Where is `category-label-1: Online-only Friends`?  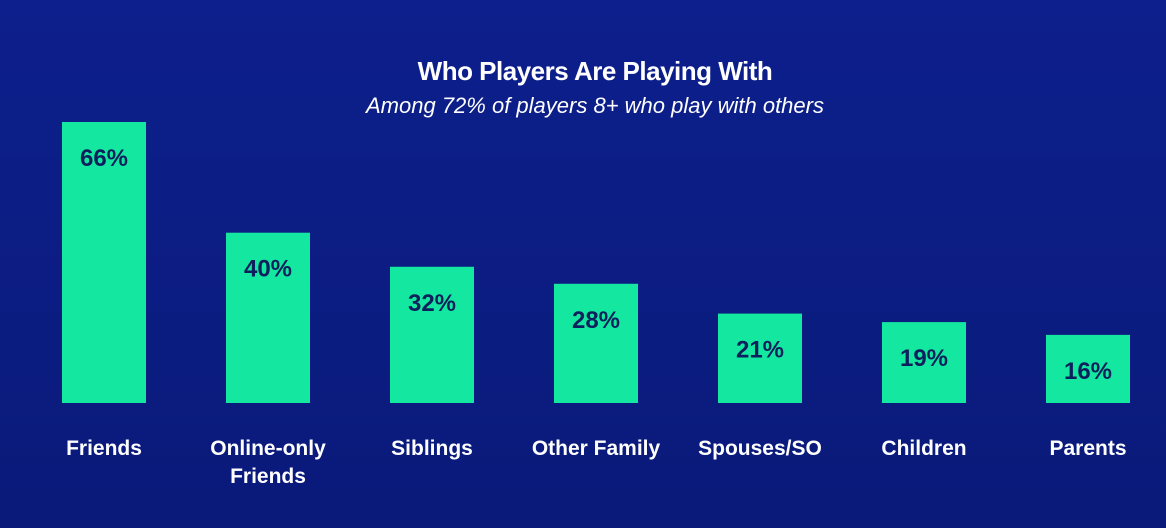
category-label-1: Online-only Friends is located at coordinates (268, 462).